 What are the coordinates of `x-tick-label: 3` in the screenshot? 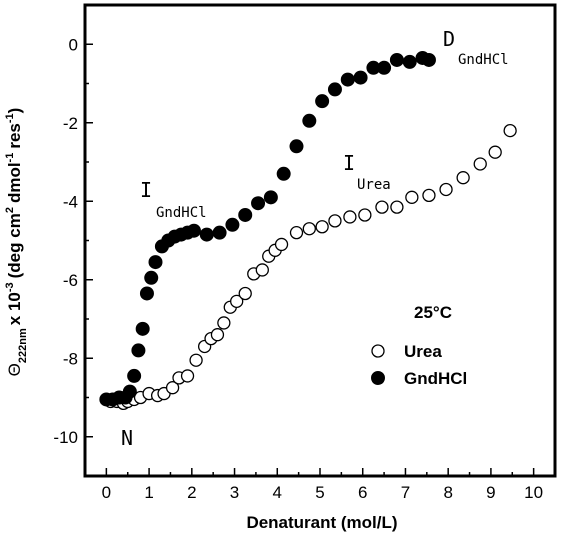 It's located at (234, 492).